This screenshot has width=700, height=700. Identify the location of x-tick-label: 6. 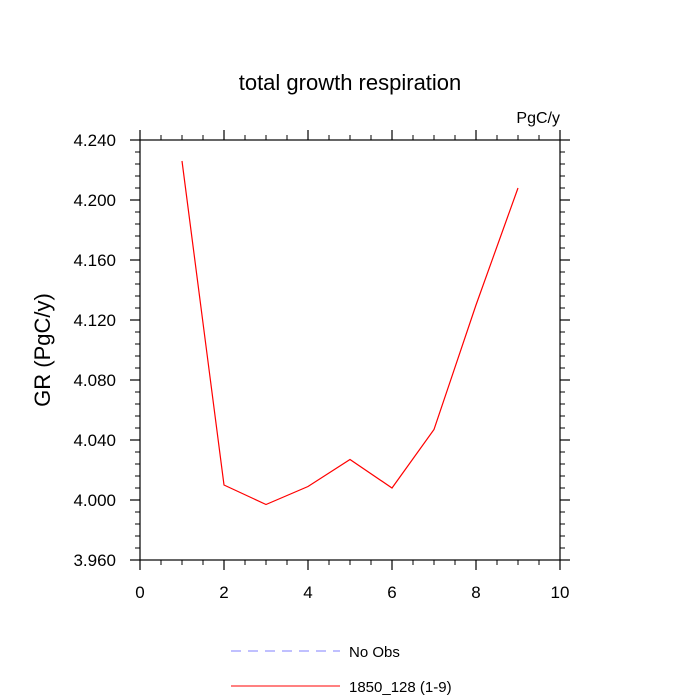
(391, 592).